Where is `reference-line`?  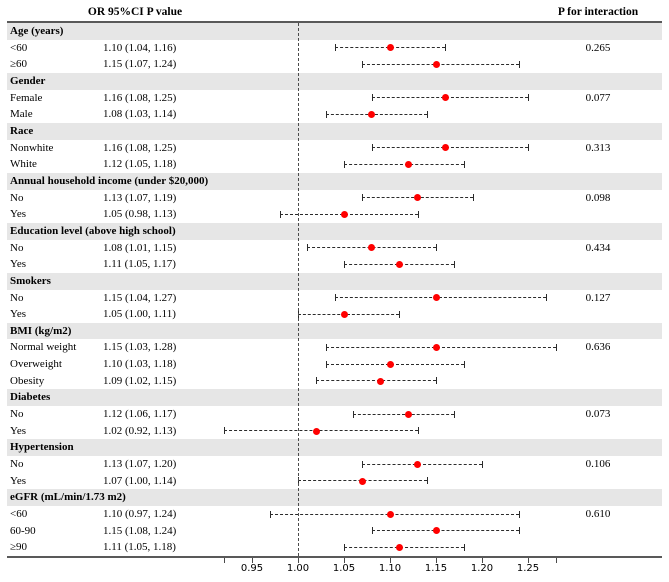
reference-line is located at coordinates (298, 289).